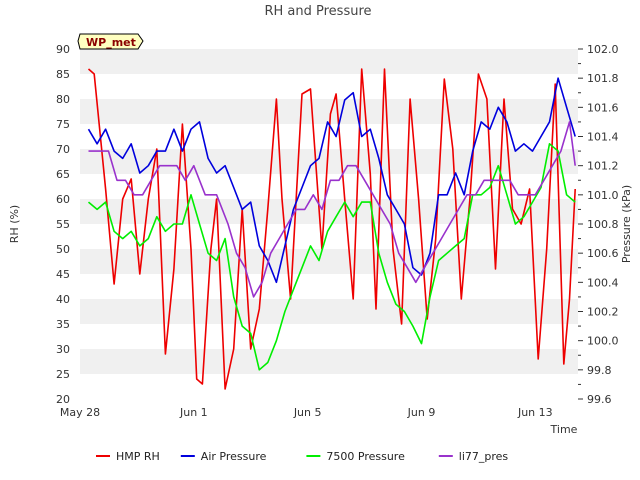 This screenshot has width=640, height=480. What do you see at coordinates (603, 312) in the screenshot?
I see `right-tick-label: 100.2` at bounding box center [603, 312].